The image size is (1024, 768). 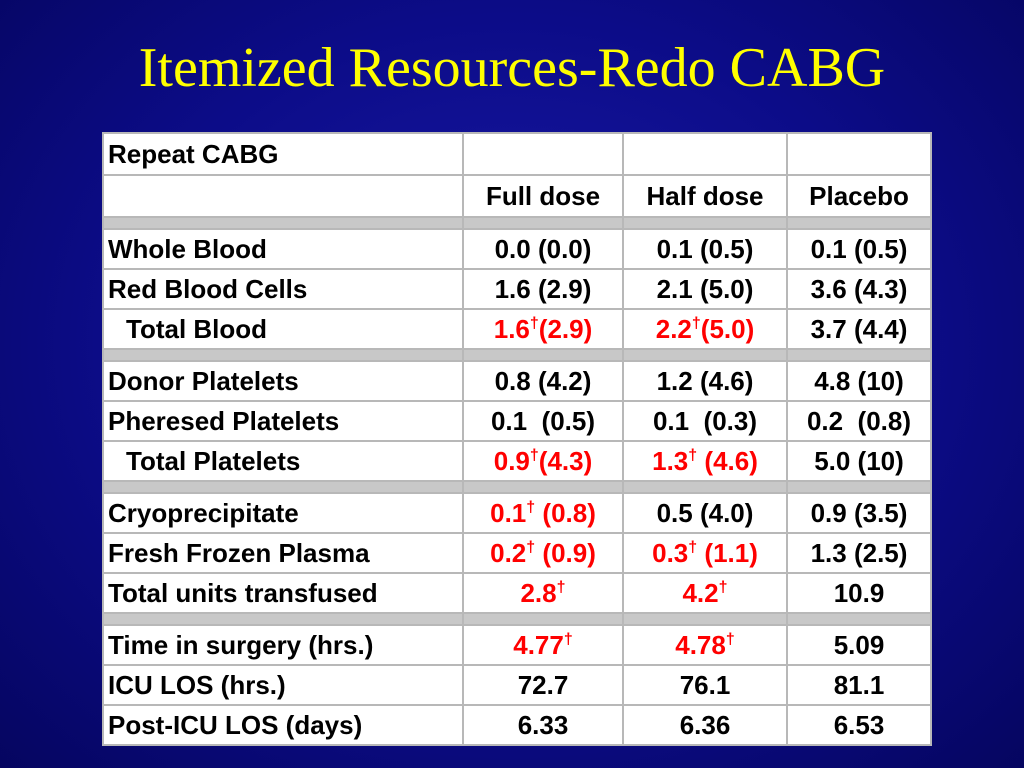 I want to click on value-cell: 3.7 (4.4), so click(x=859, y=329).